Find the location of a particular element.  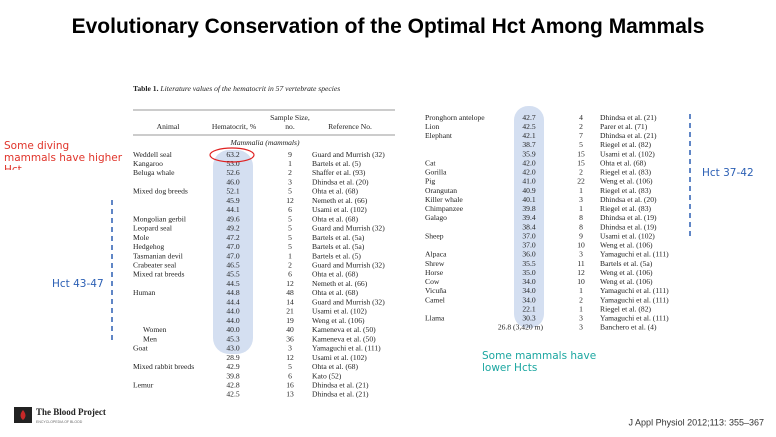

hct-cell: 44.8 is located at coordinates (232, 292).